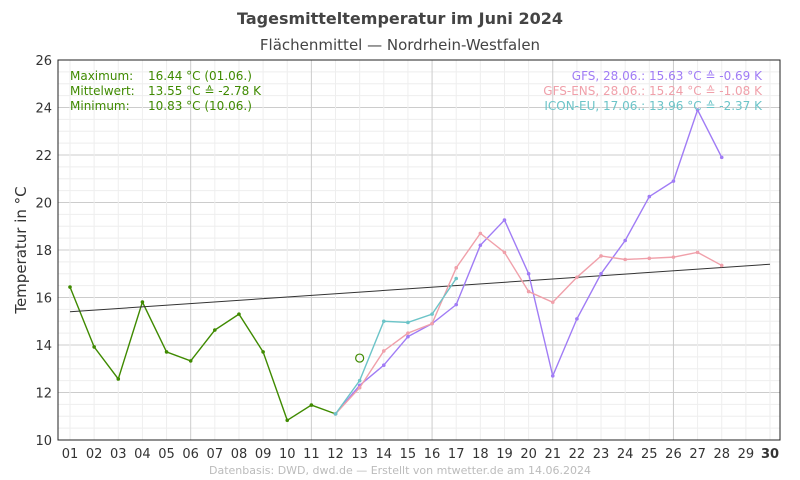  Describe the element at coordinates (625, 454) in the screenshot. I see `x-tick-label: 24` at that location.